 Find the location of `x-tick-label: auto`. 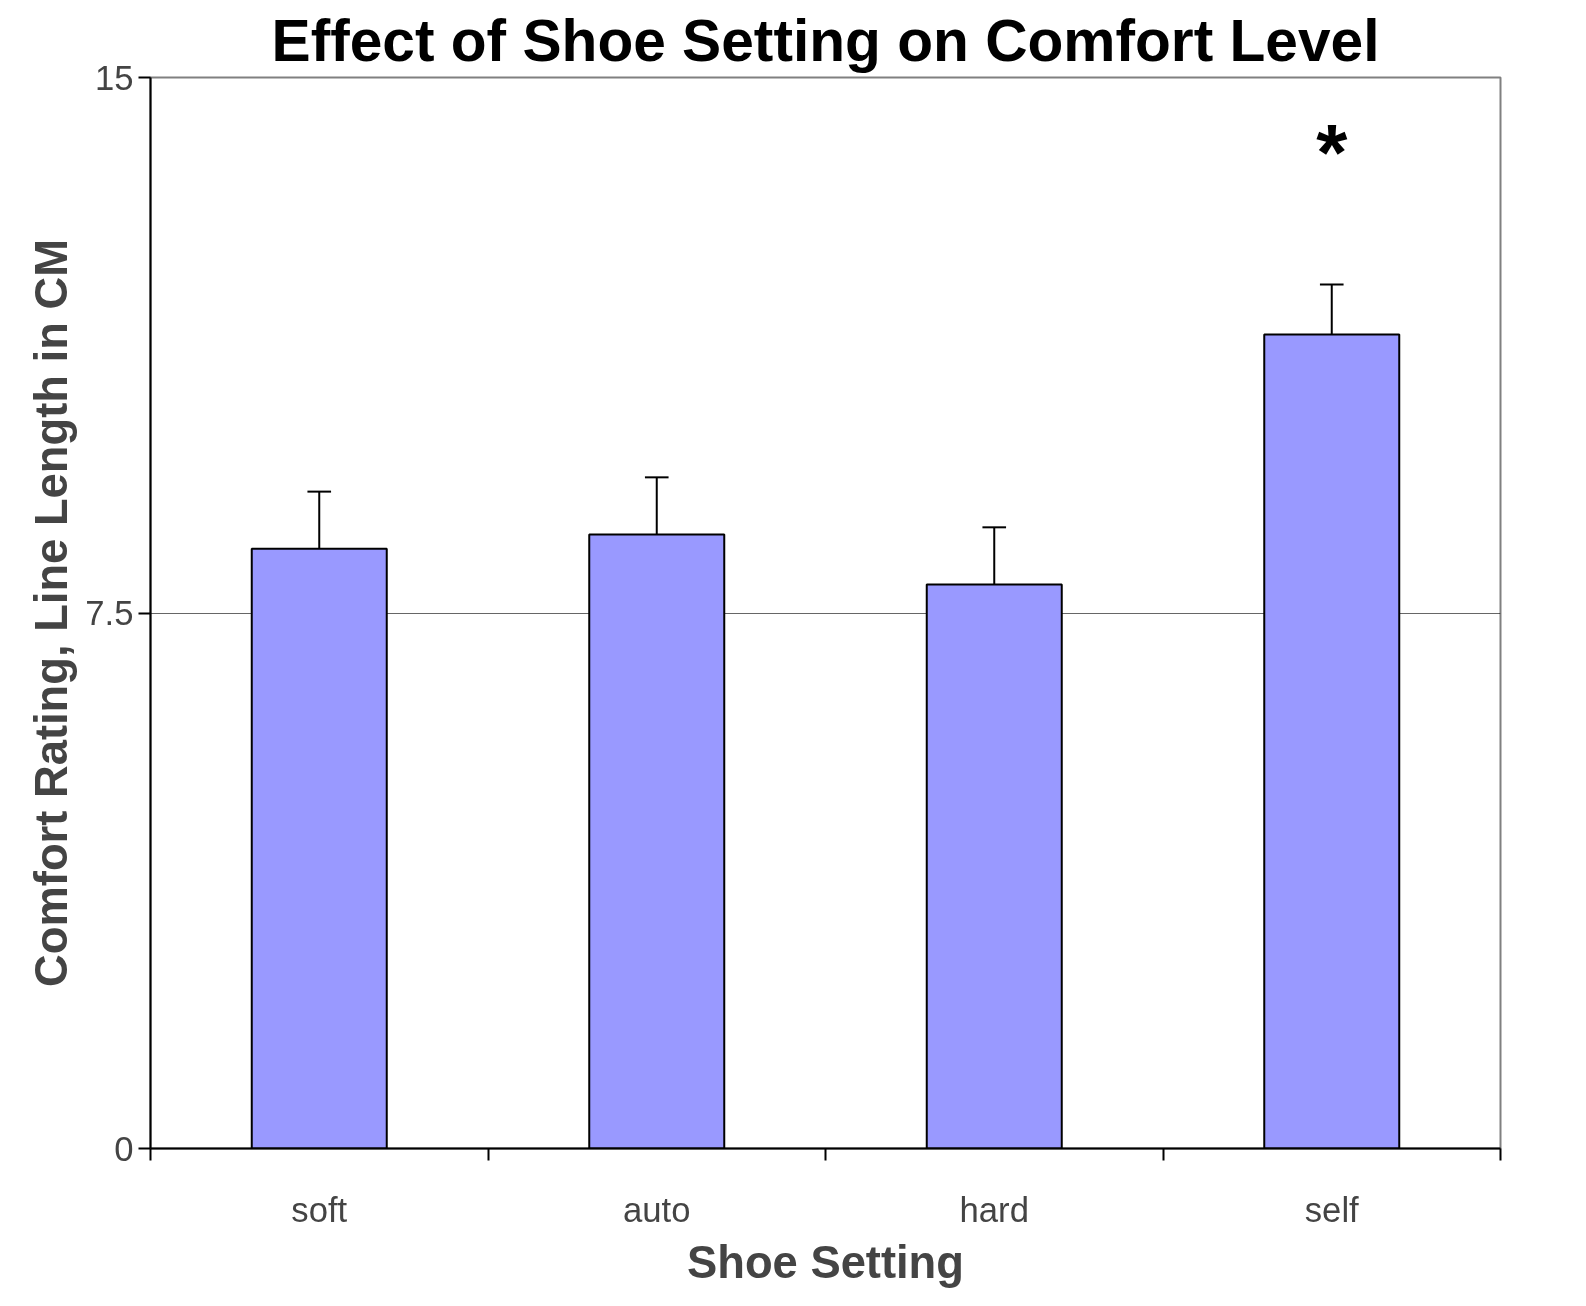

x-tick-label: auto is located at coordinates (657, 1209).